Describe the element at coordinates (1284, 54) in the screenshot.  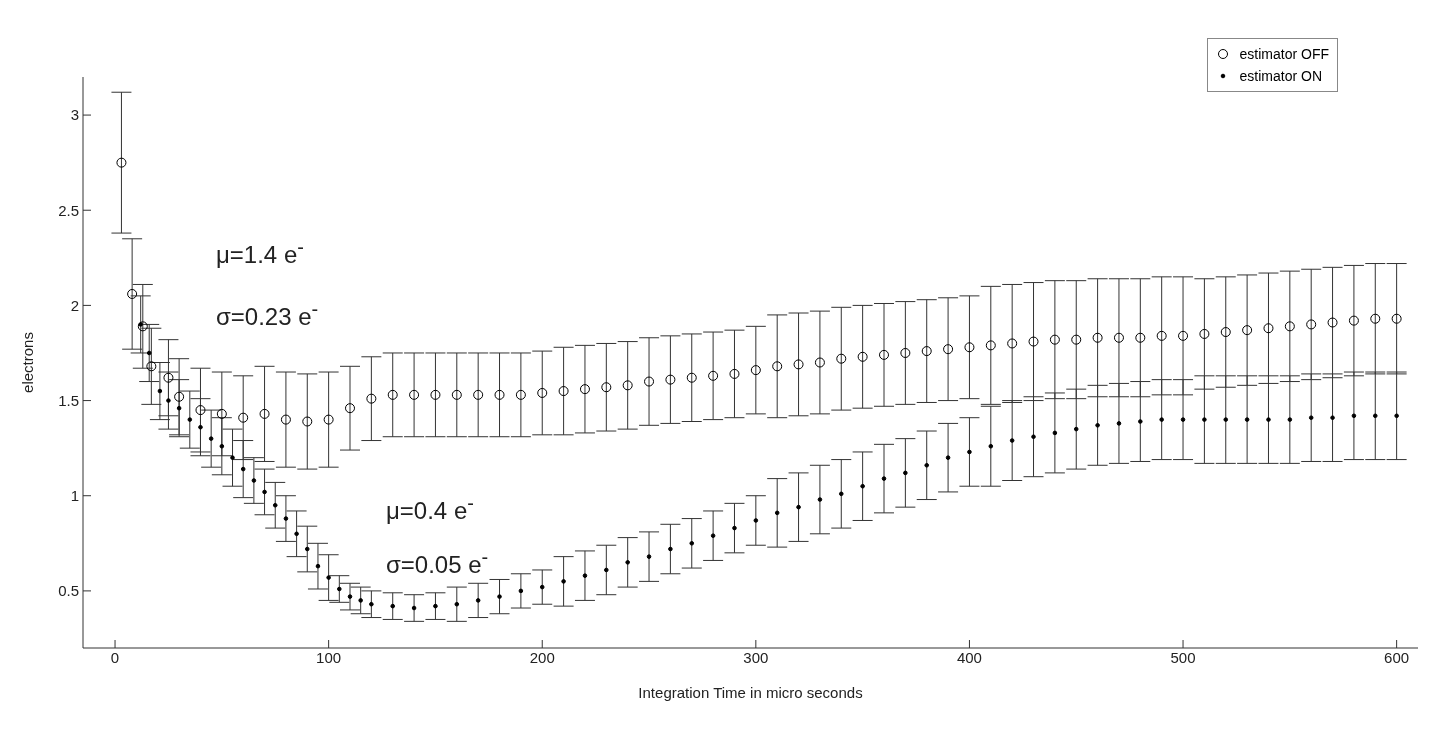
I see `legend-label: estimator OFF` at that location.